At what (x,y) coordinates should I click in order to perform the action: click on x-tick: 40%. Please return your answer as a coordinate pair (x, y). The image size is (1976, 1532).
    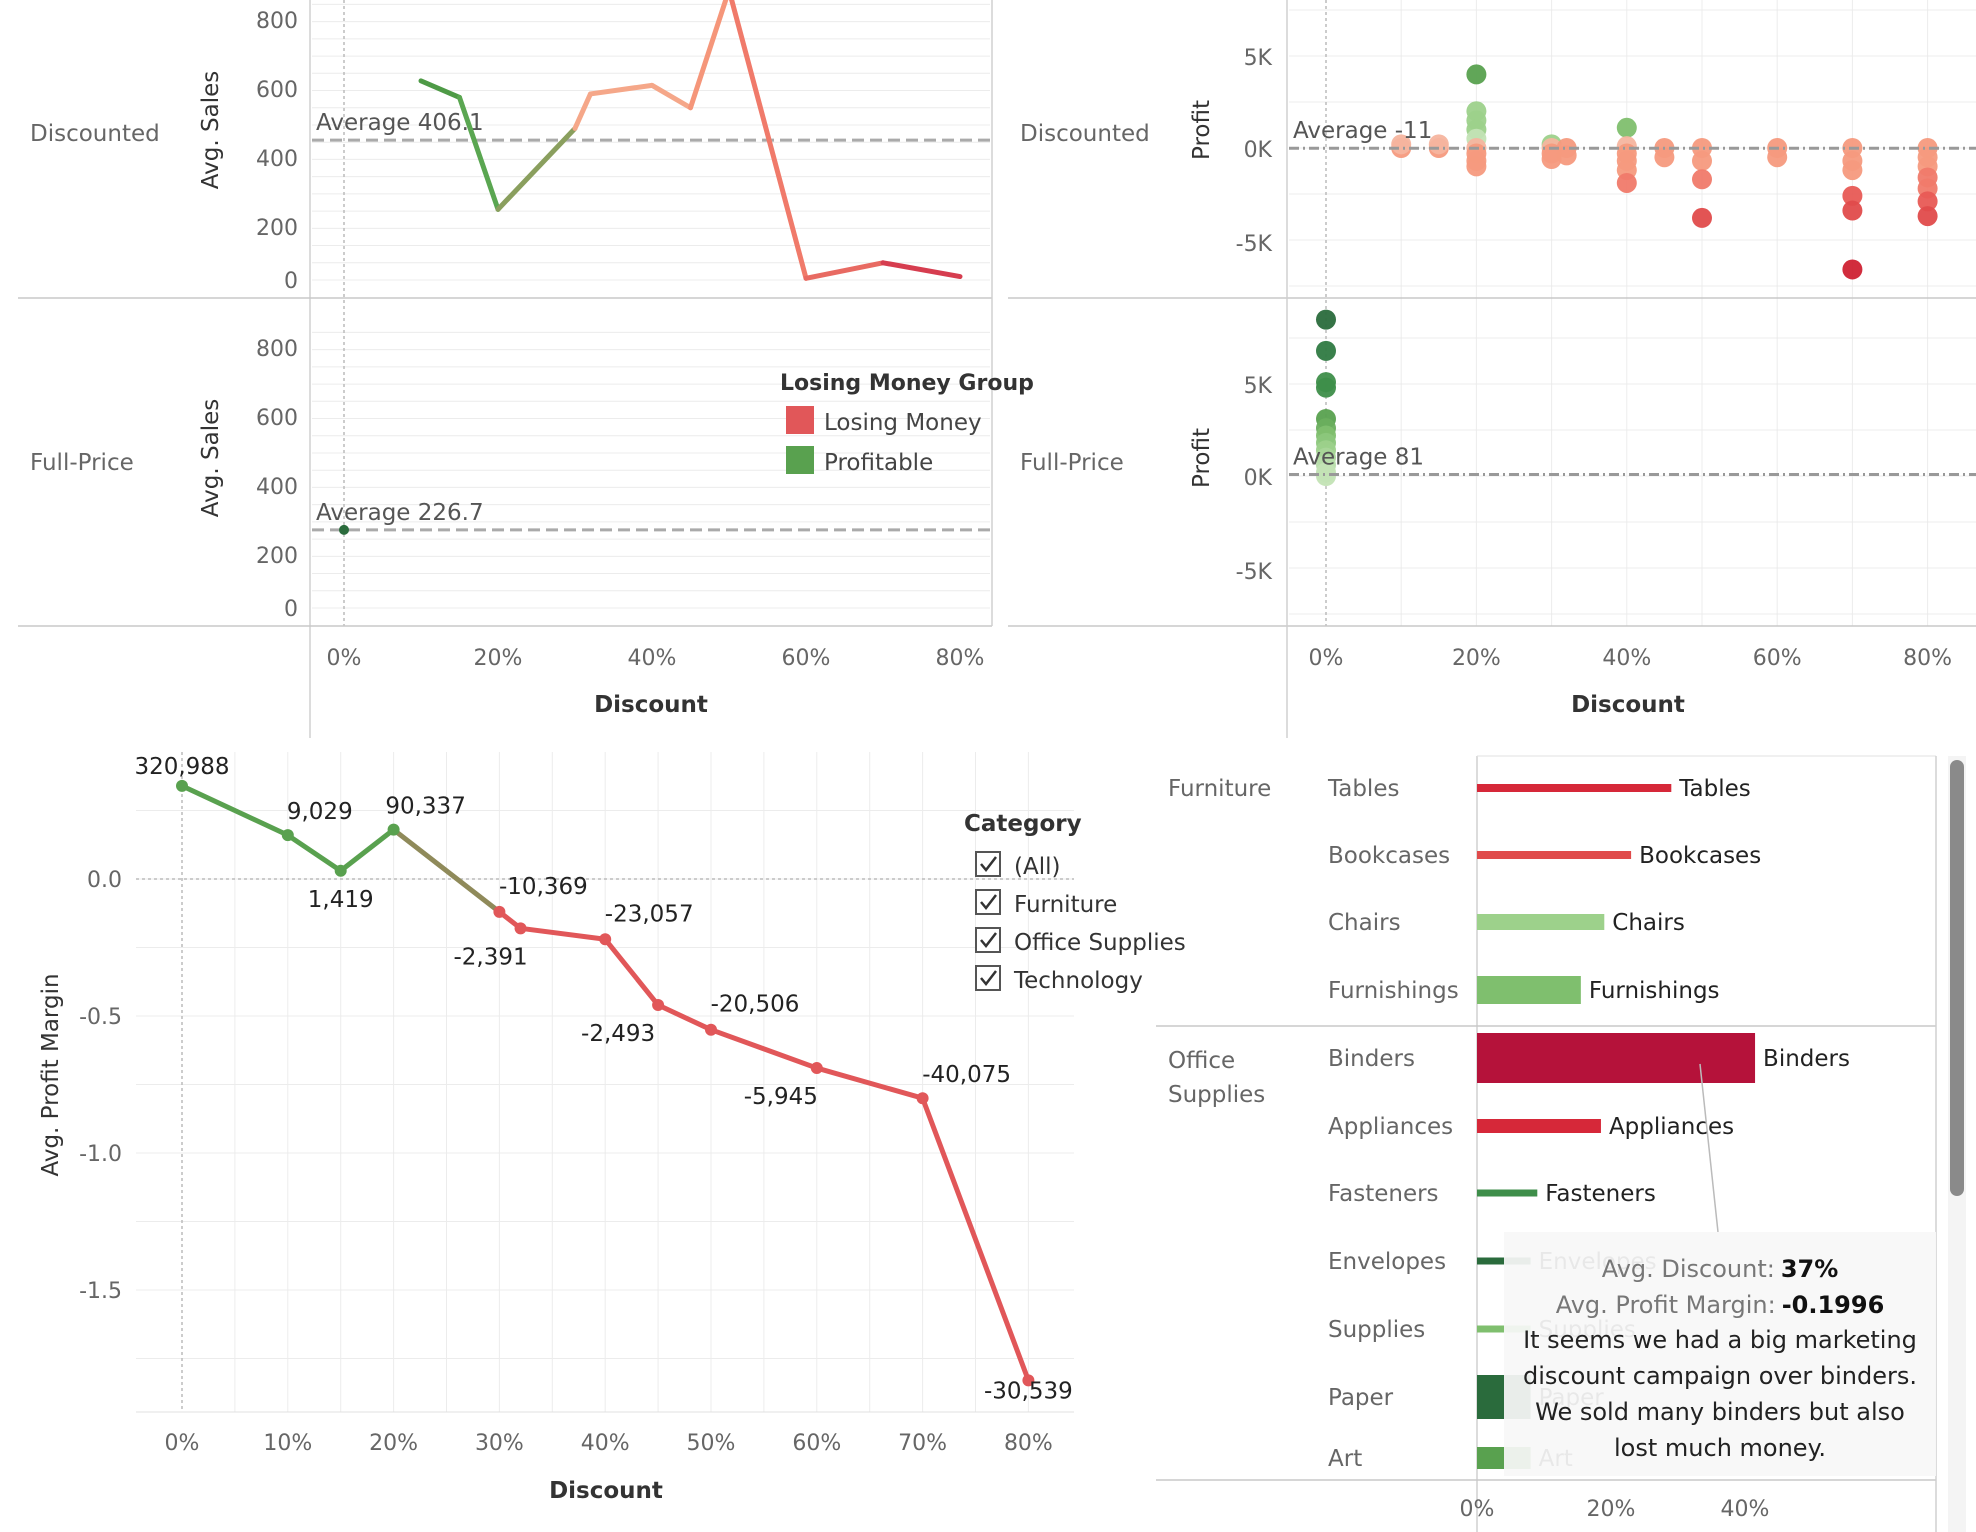
    Looking at the image, I should click on (1745, 1509).